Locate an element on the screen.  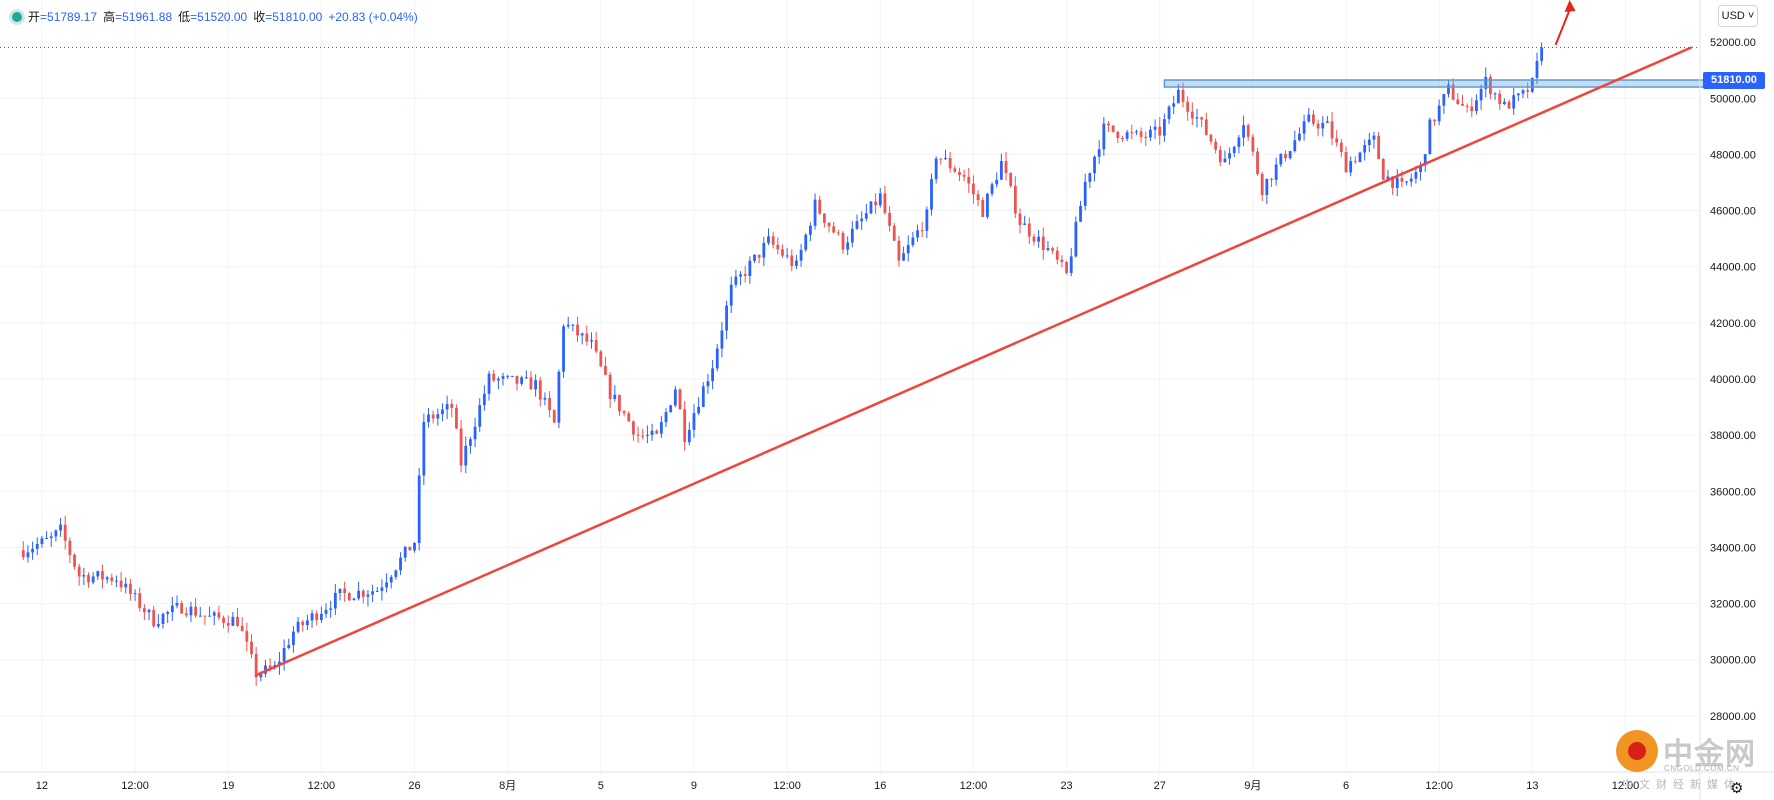
x-tick-label: 26 is located at coordinates (414, 786).